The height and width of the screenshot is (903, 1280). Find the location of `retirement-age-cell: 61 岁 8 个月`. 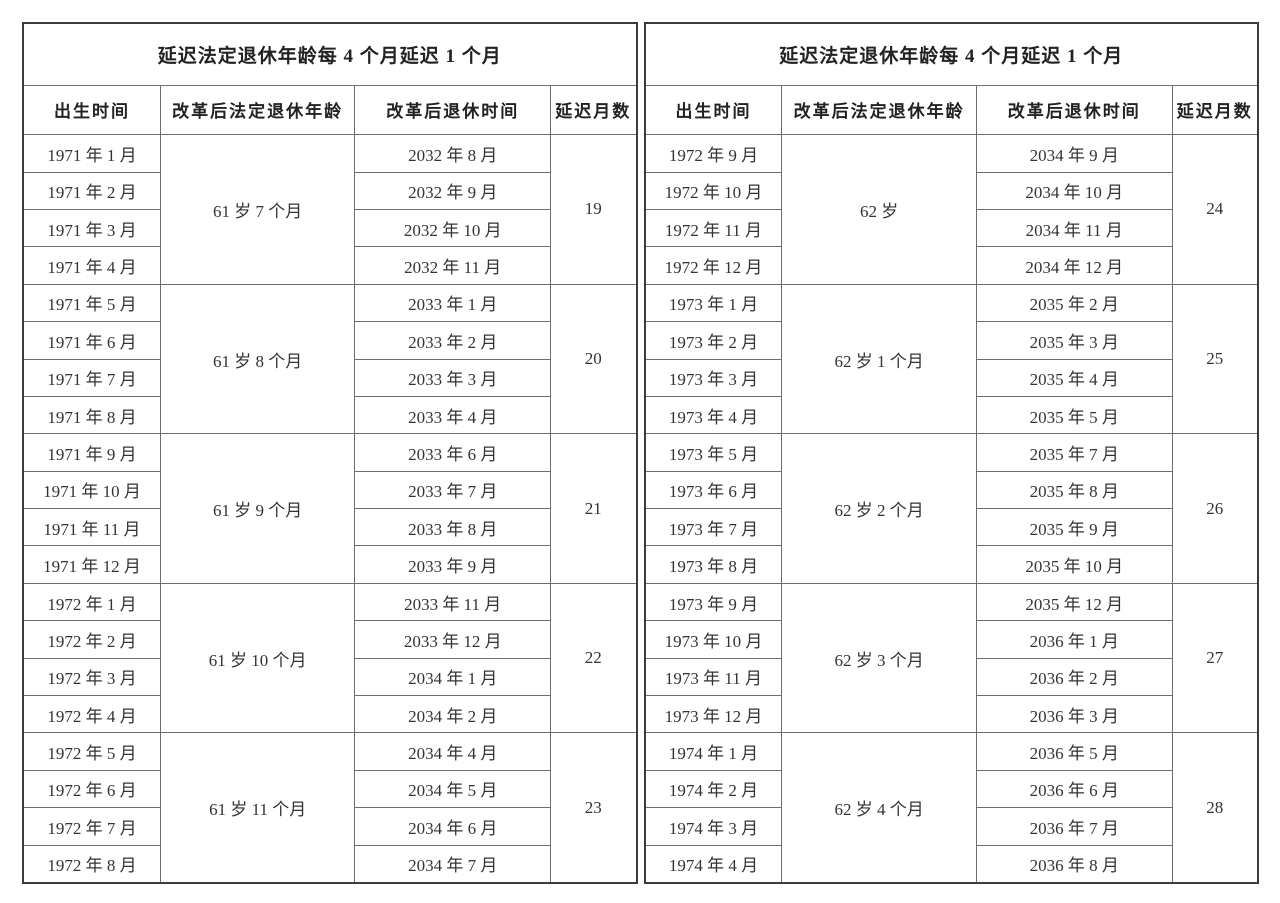

retirement-age-cell: 61 岁 8 个月 is located at coordinates (257, 359).